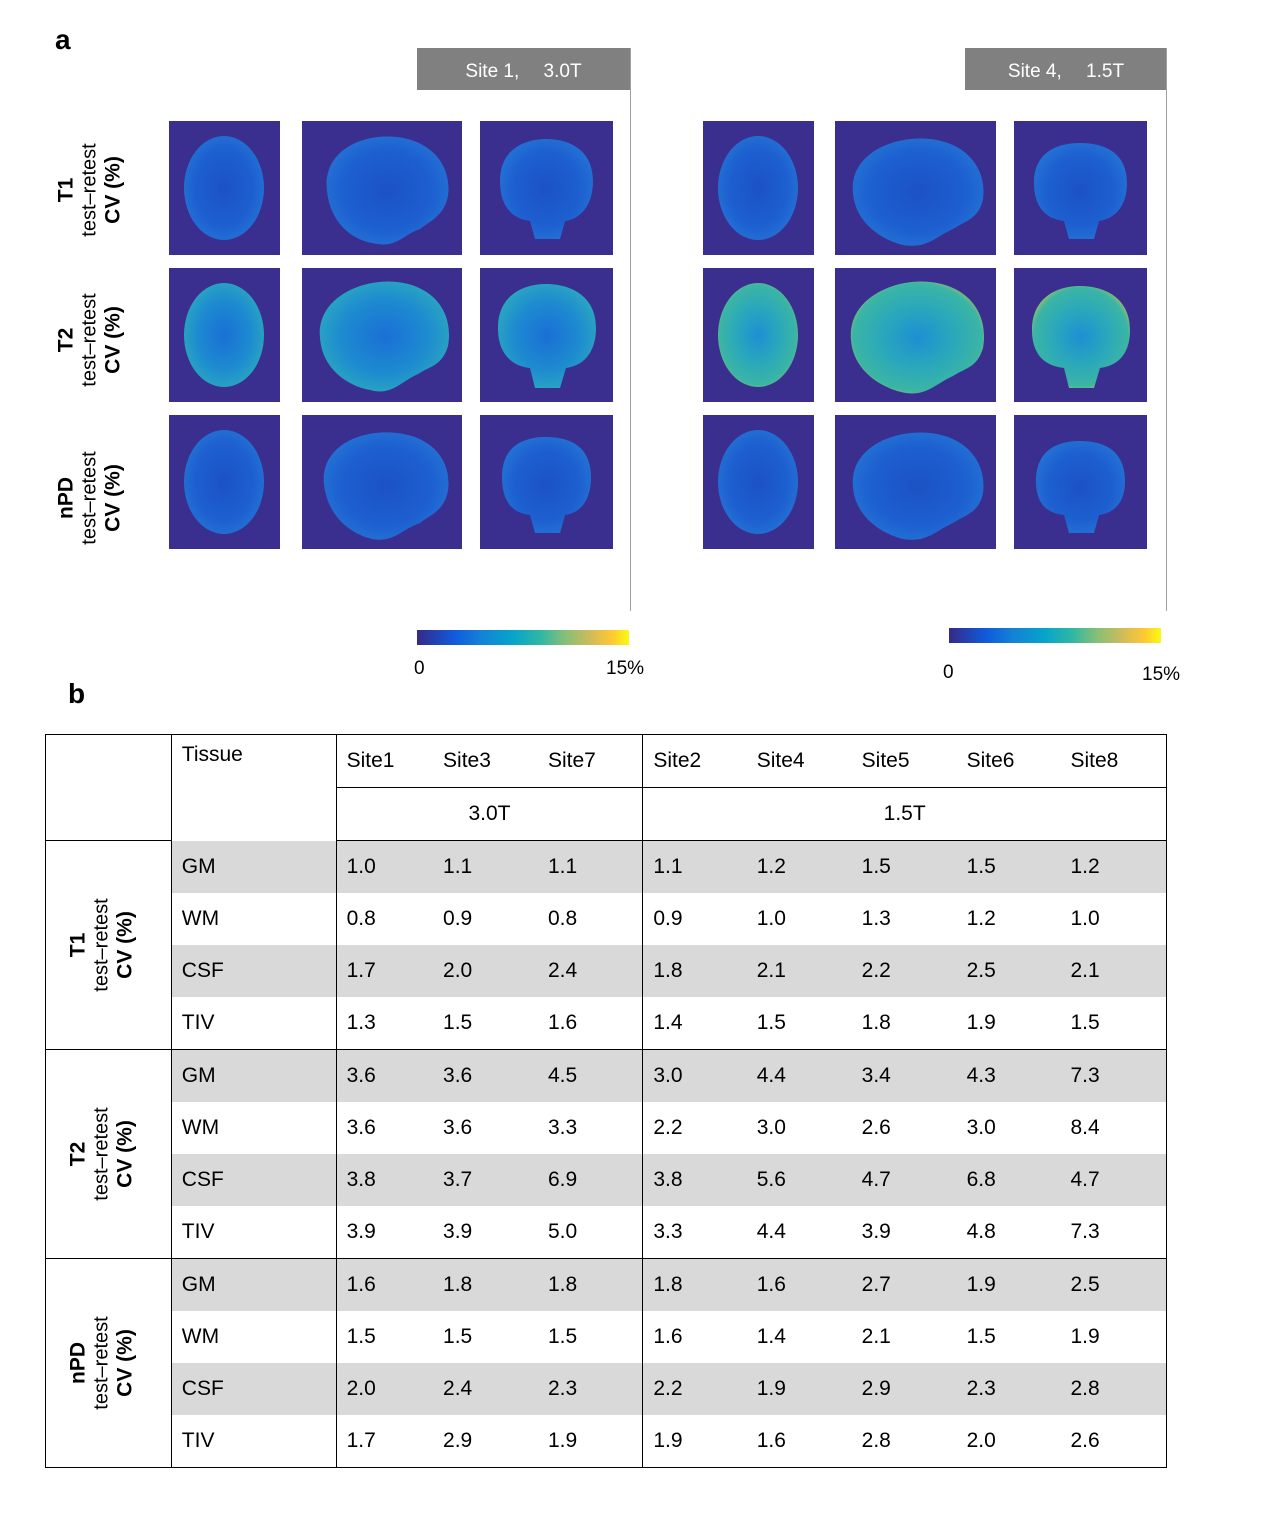 The width and height of the screenshot is (1280, 1514). What do you see at coordinates (485, 971) in the screenshot?
I see `value-cell: 2.0` at bounding box center [485, 971].